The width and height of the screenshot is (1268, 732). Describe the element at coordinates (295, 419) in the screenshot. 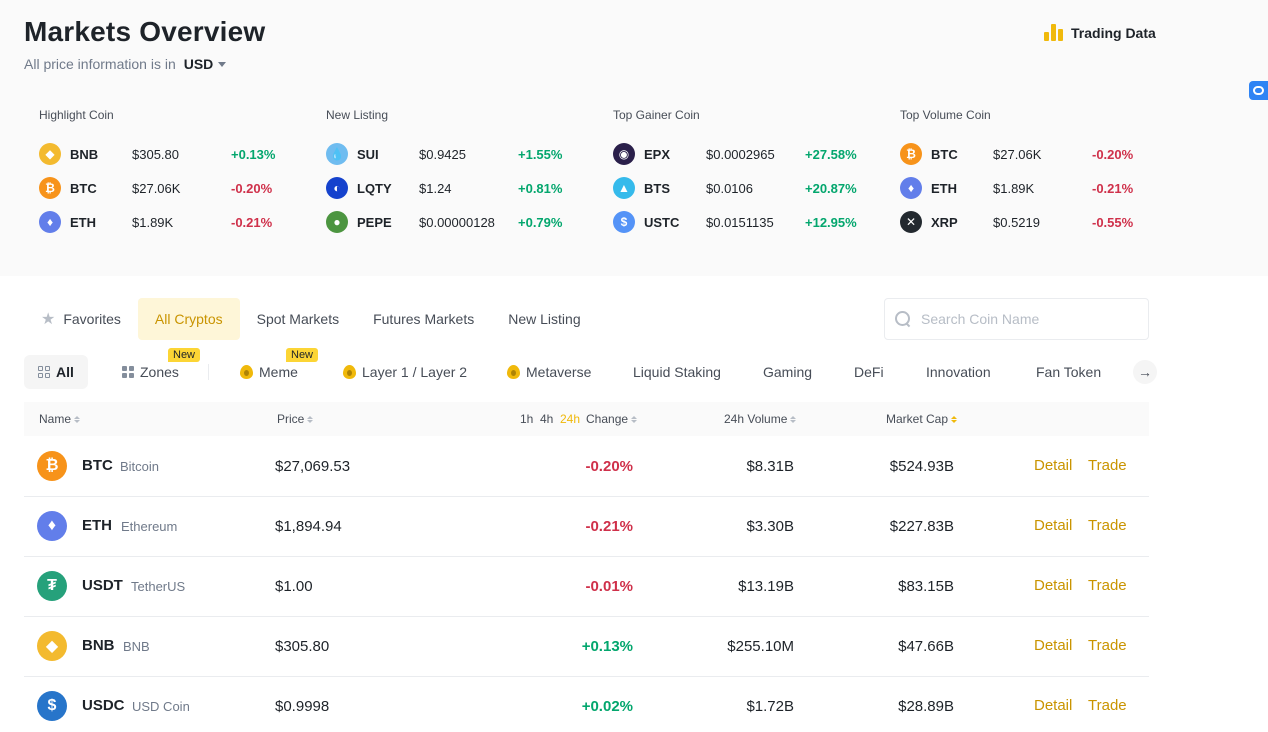

I see `sort-price: Price` at that location.